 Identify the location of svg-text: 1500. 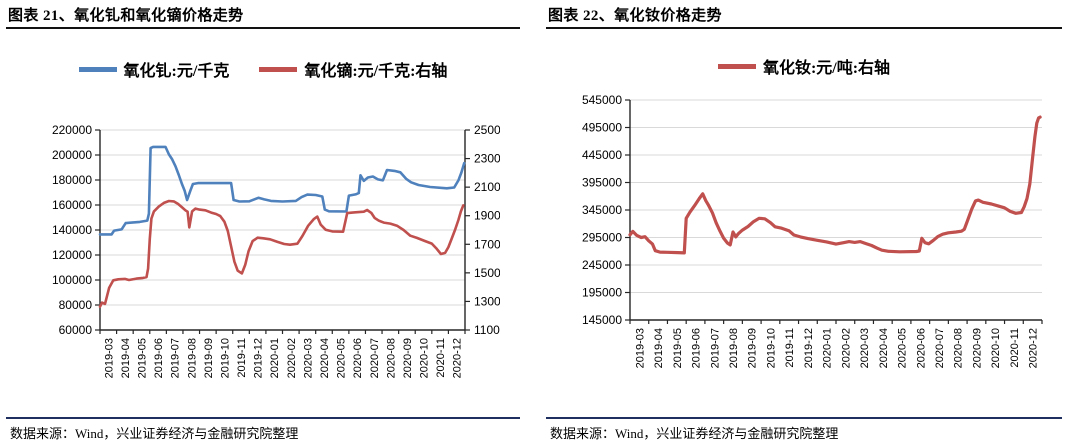
(487, 273).